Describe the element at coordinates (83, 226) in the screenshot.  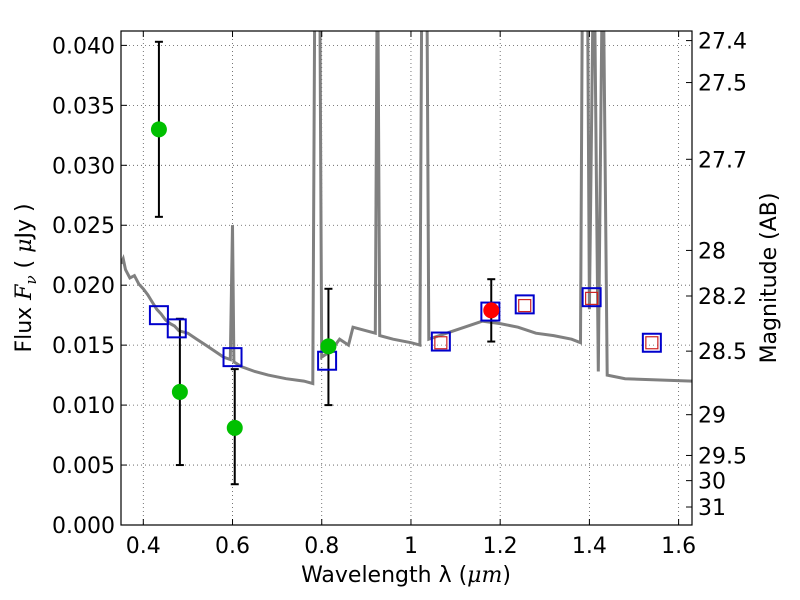
I see `y-tick-label: 0.025` at that location.